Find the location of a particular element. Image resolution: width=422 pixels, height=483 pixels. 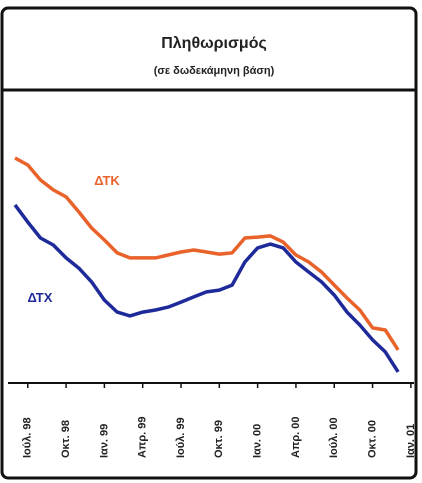

x-tick-label: Οκτ. 00 is located at coordinates (372, 439).